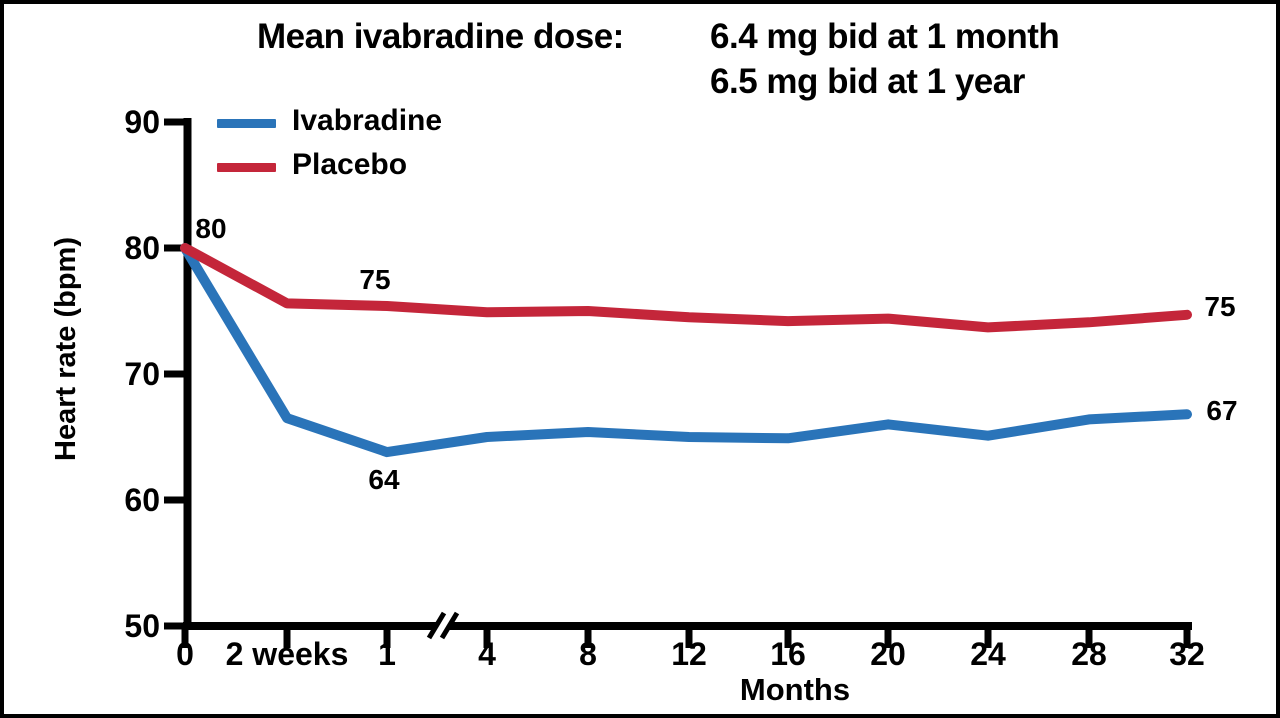 The width and height of the screenshot is (1280, 718). I want to click on x-tick-label: 32, so click(1187, 654).